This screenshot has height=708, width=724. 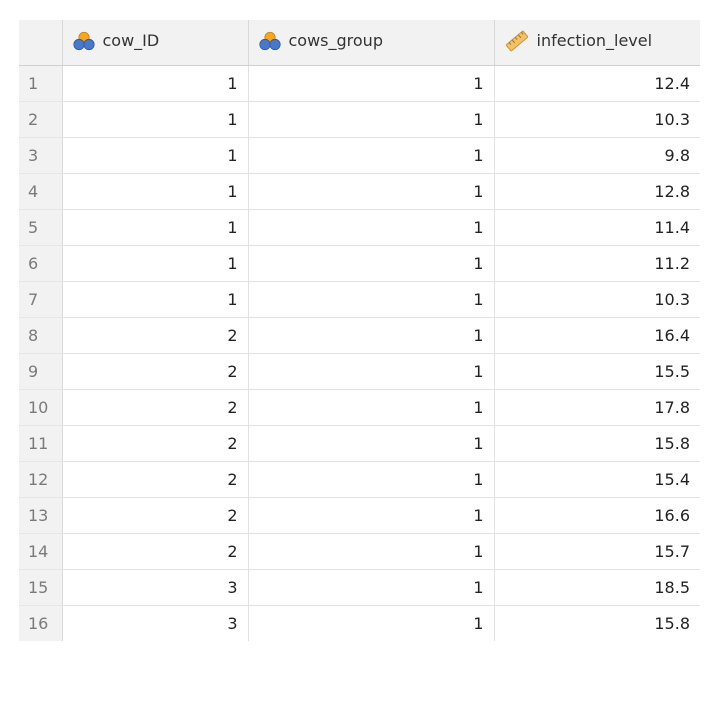 What do you see at coordinates (41, 551) in the screenshot?
I see `row-number-cell: 14` at bounding box center [41, 551].